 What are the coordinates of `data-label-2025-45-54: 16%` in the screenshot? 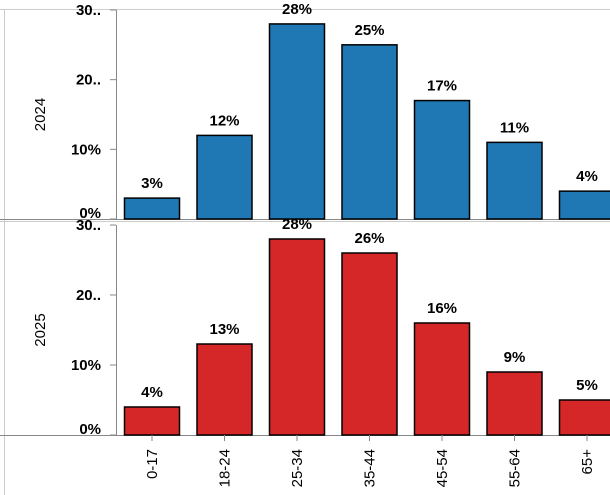 It's located at (442, 308).